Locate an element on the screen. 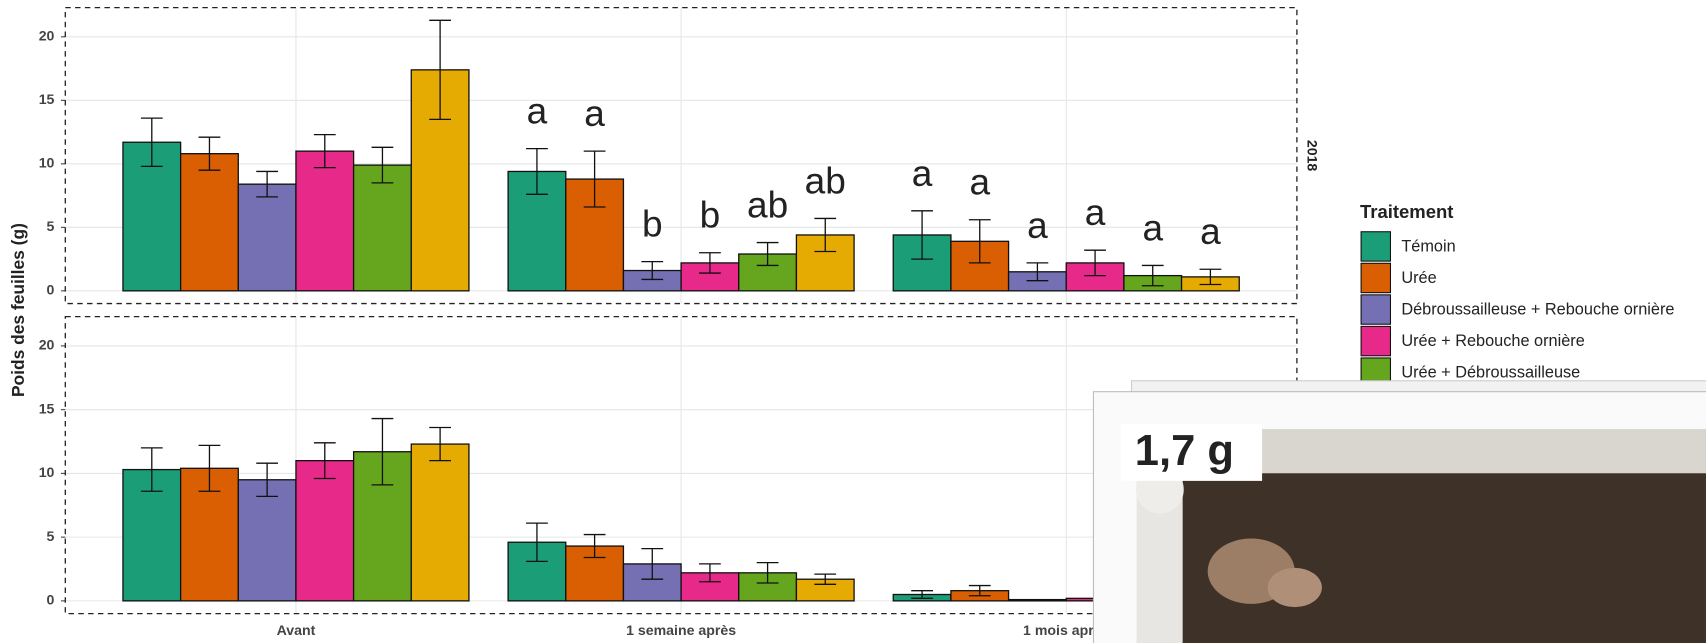 This screenshot has width=1706, height=643. pipe-top is located at coordinates (1478, 451).